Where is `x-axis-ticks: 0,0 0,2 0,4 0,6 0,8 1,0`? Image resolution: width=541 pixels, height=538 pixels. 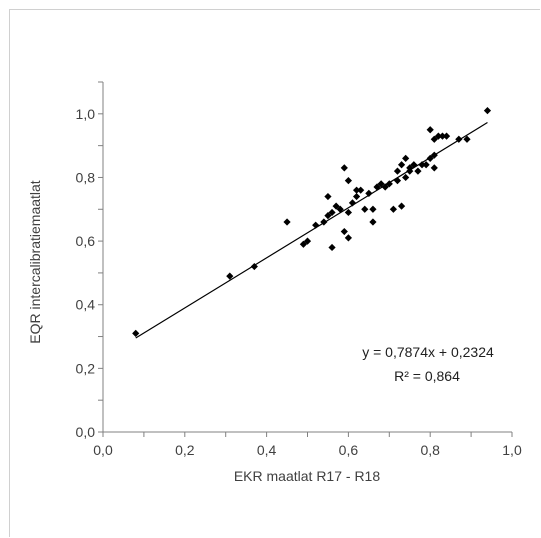
x-axis-ticks: 0,0 0,2 0,4 0,6 0,8 1,0 is located at coordinates (307, 445).